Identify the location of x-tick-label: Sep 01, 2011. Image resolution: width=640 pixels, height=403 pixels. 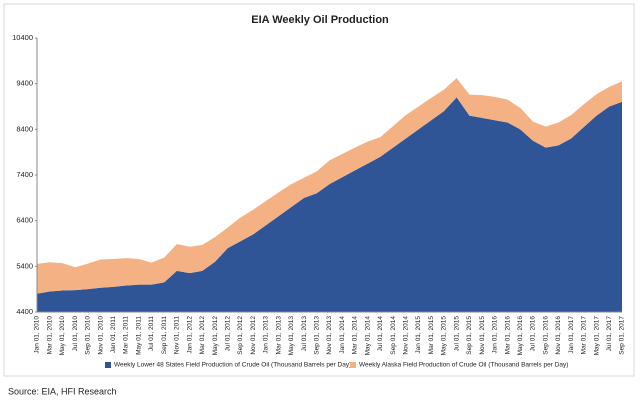
(164, 335).